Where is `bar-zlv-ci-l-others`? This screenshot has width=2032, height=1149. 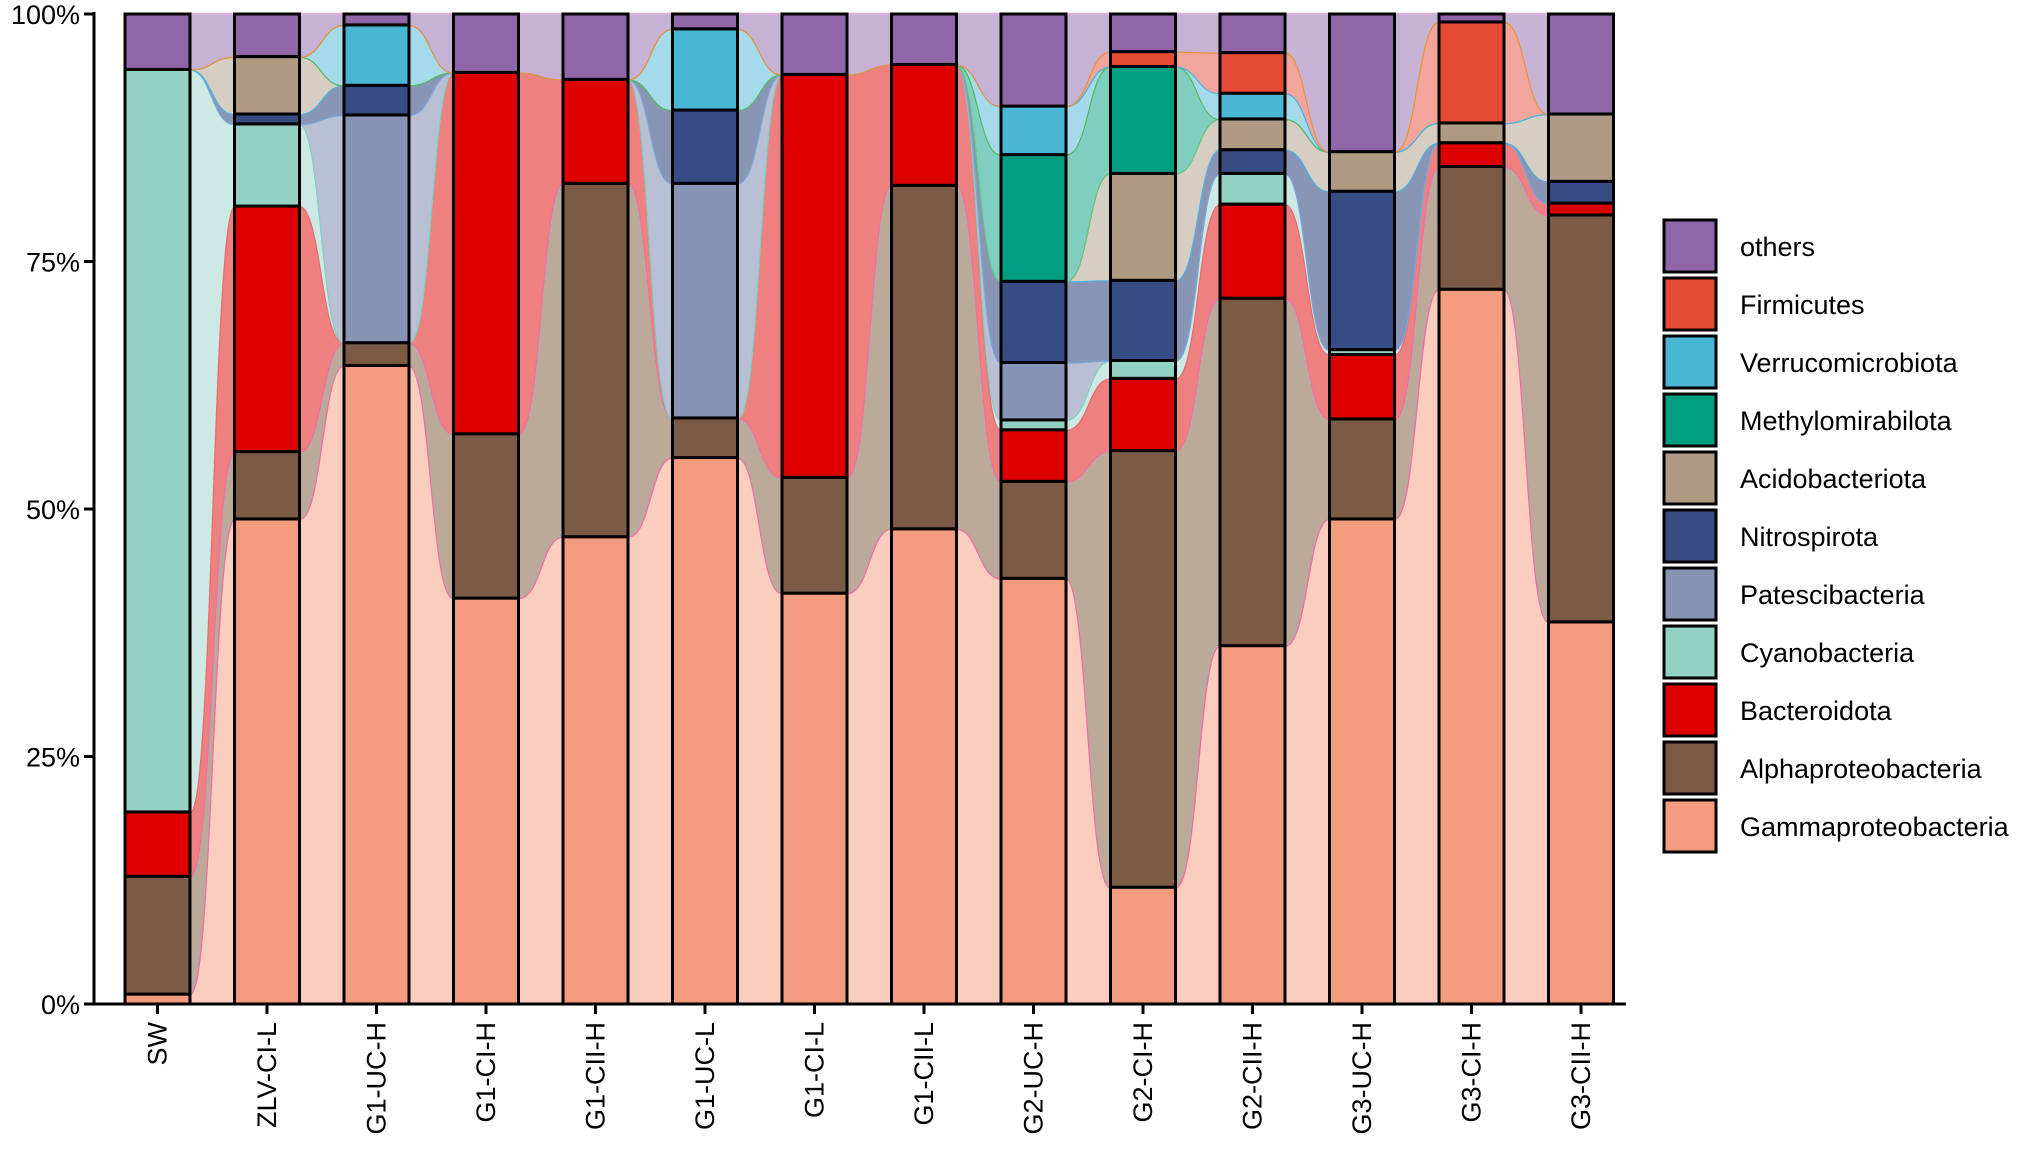
bar-zlv-ci-l-others is located at coordinates (267, 35).